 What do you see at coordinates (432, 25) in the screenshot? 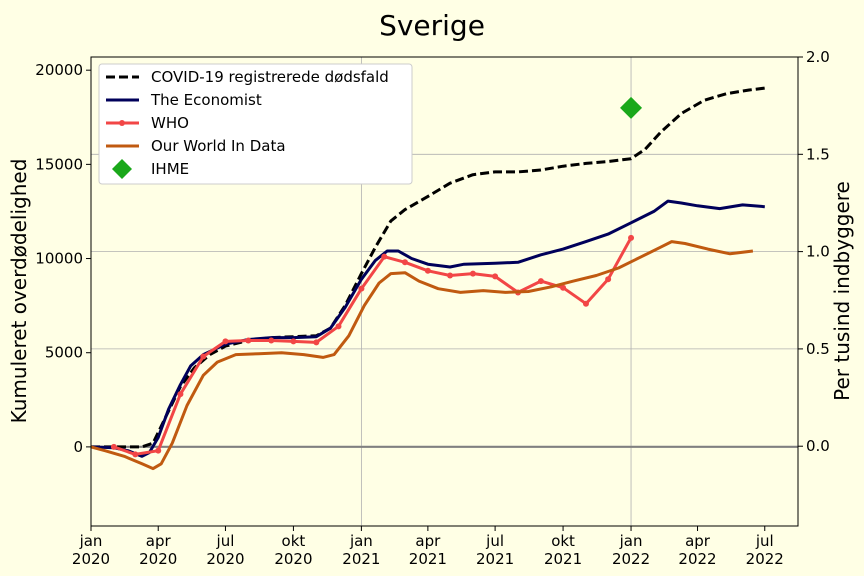
I see `chart-title: Sverige` at bounding box center [432, 25].